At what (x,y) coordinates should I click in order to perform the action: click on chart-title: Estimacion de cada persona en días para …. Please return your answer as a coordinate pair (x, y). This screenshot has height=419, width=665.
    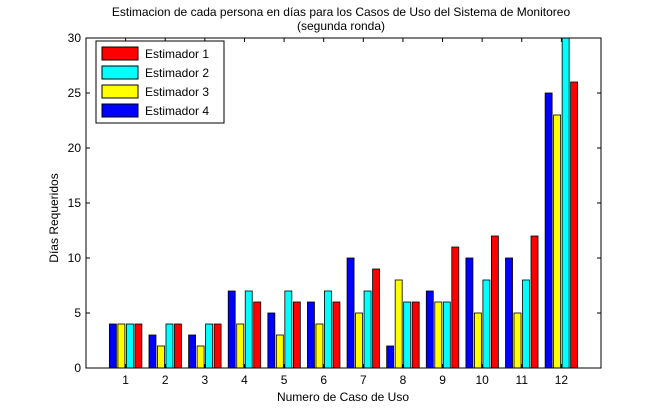
    Looking at the image, I should click on (341, 12).